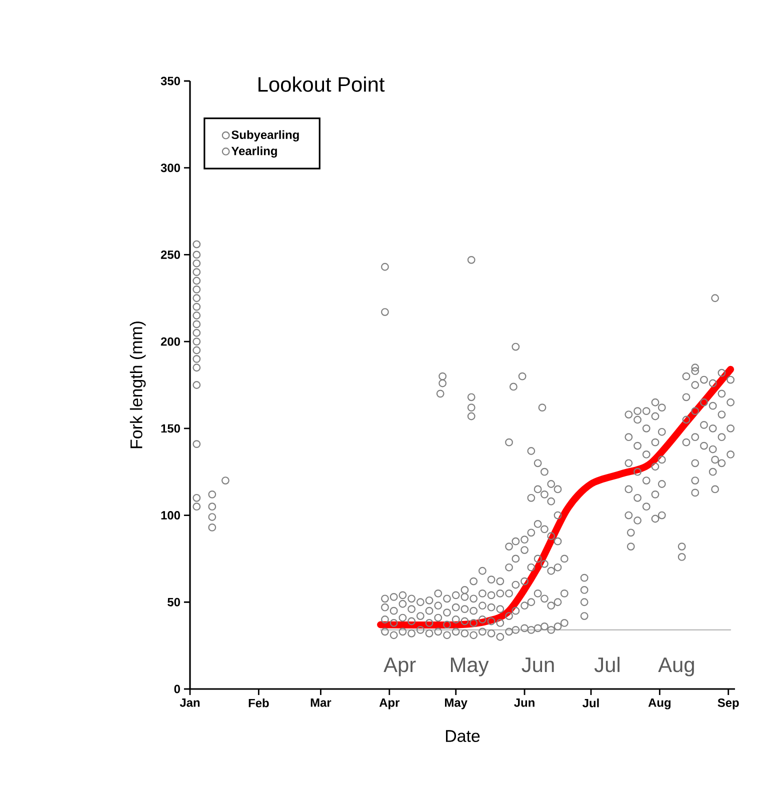 The image size is (772, 805). What do you see at coordinates (524, 702) in the screenshot?
I see `x-tick-label: Jun` at bounding box center [524, 702].